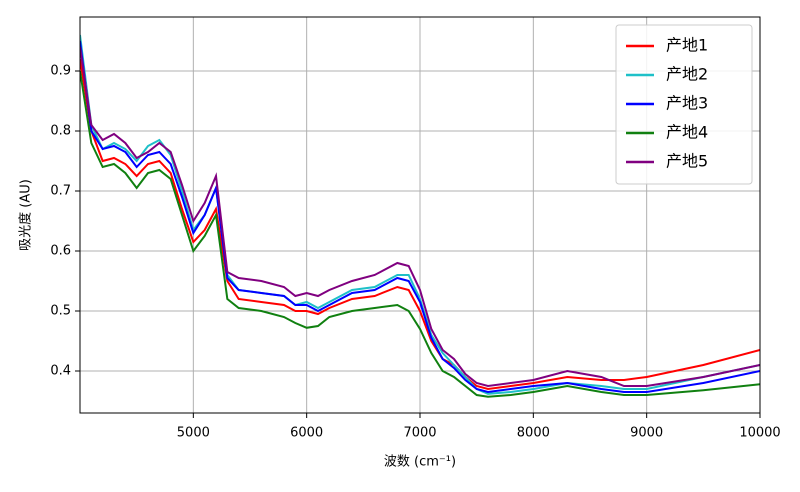 The height and width of the screenshot is (492, 800). I want to click on y-tick-label: 0.9, so click(60, 71).